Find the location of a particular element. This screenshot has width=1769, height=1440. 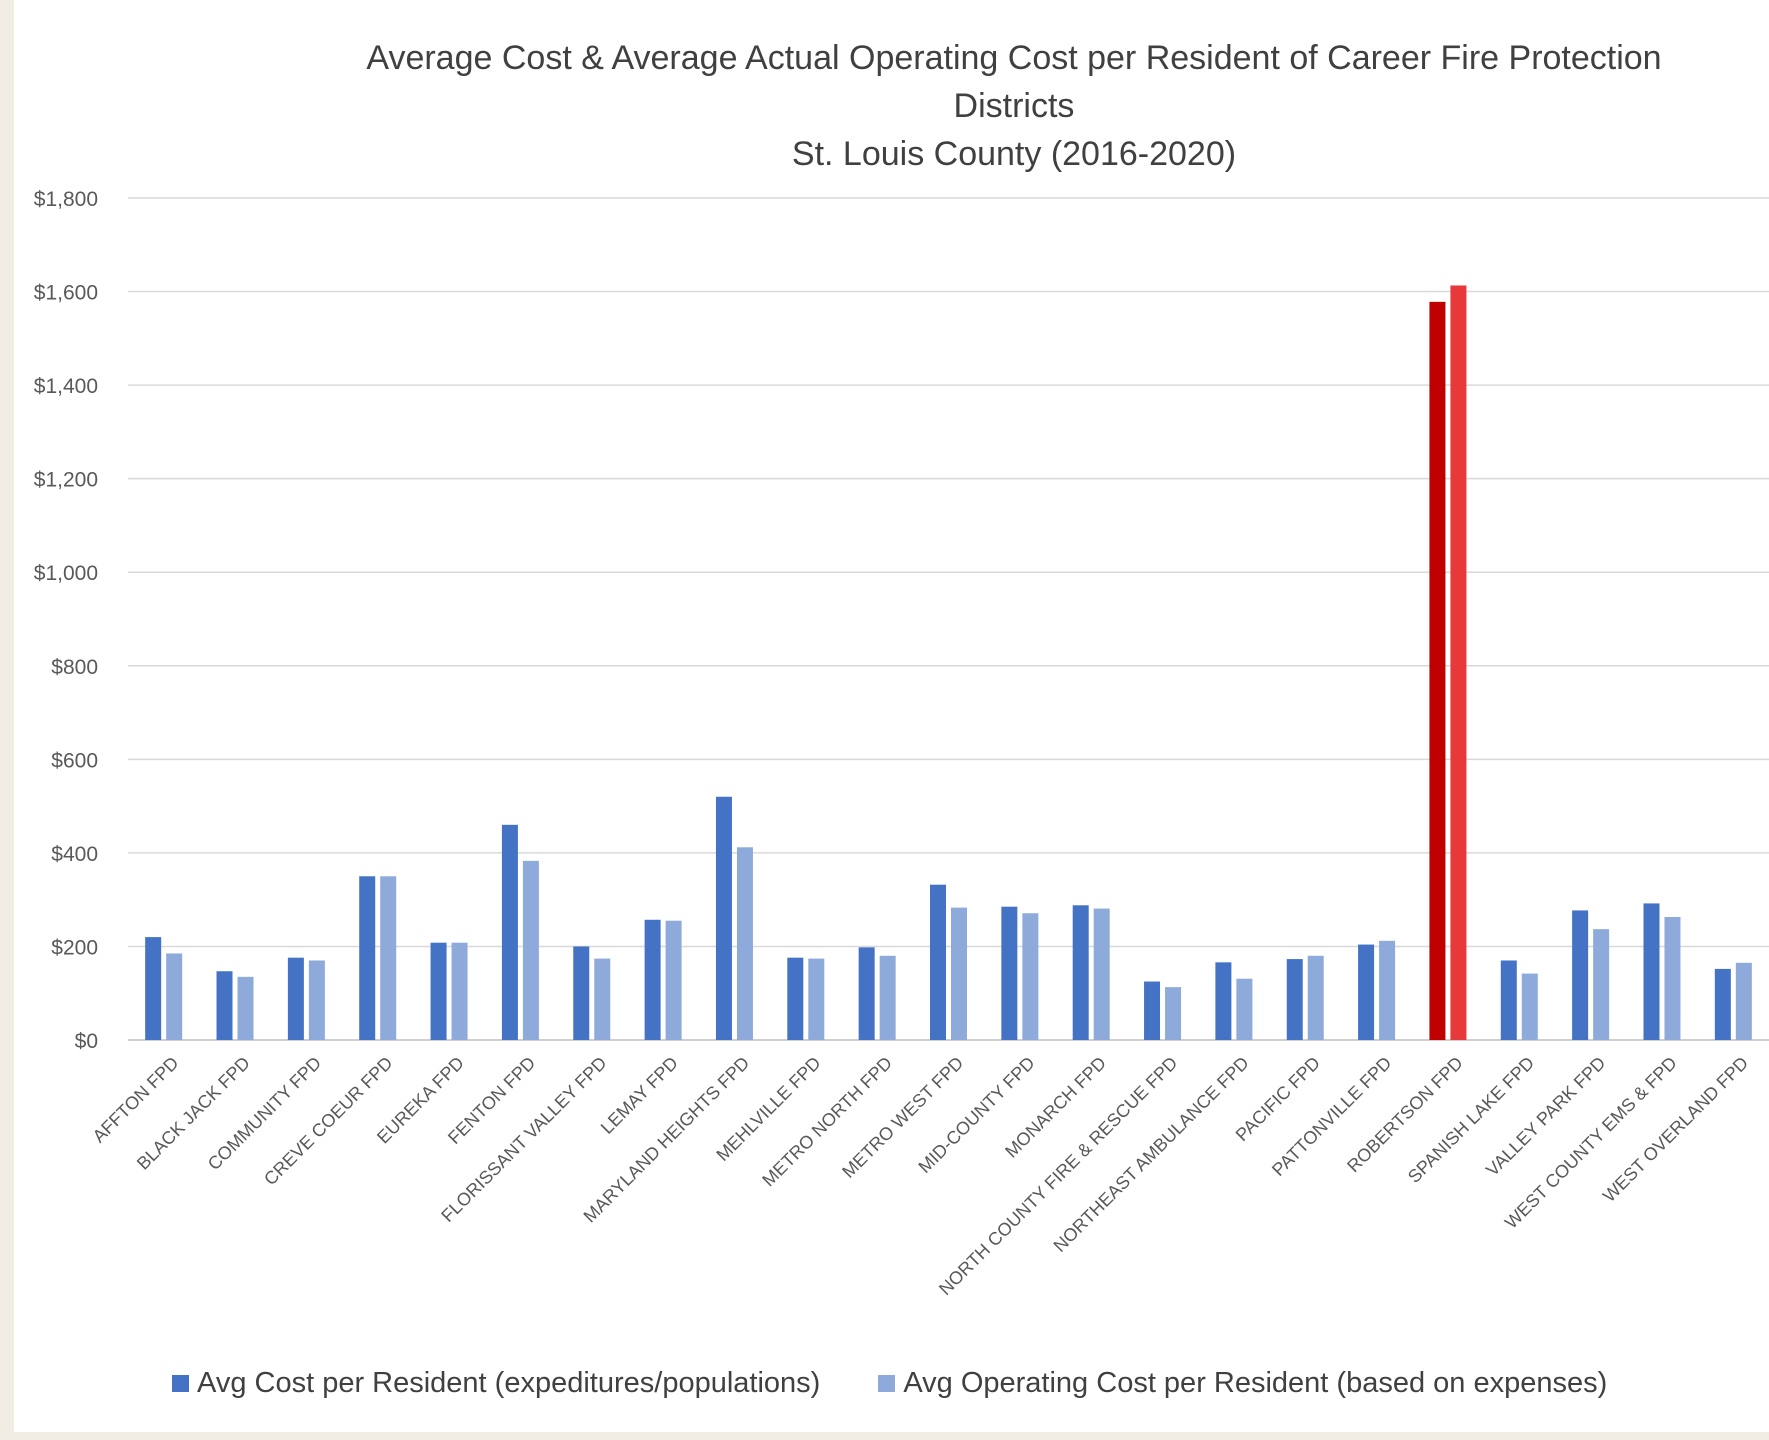

x-tick-label: PATTONVILLE FPD is located at coordinates (1331, 1116).